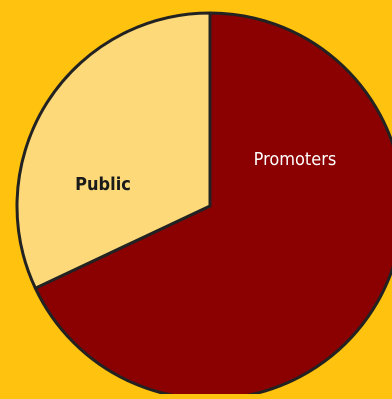 The height and width of the screenshot is (399, 392). Describe the element at coordinates (205, 172) in the screenshot. I see `pie-labels: Promoters Public` at that location.